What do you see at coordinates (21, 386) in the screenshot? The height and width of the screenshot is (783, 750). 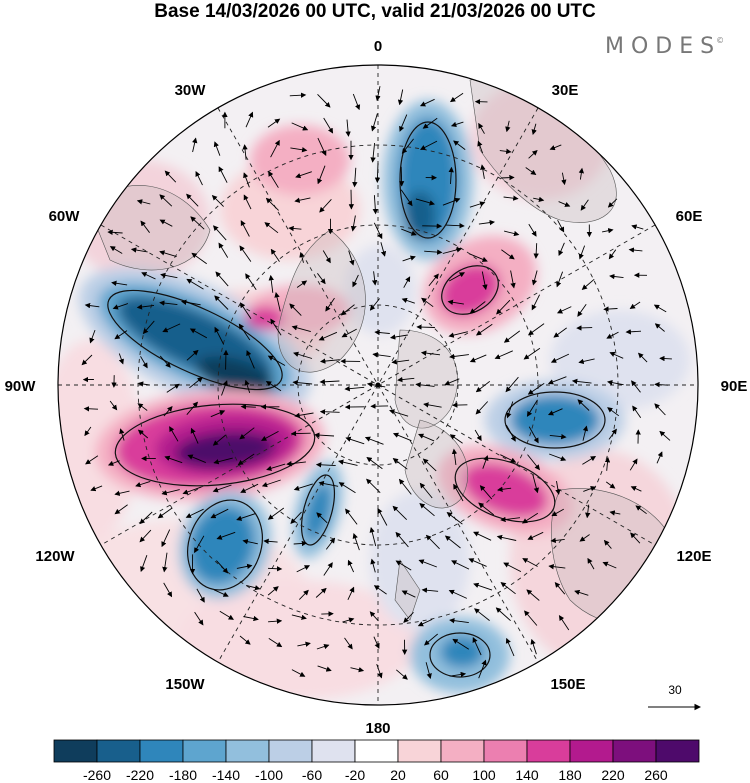 I see `lon-label-90w: 90W` at bounding box center [21, 386].